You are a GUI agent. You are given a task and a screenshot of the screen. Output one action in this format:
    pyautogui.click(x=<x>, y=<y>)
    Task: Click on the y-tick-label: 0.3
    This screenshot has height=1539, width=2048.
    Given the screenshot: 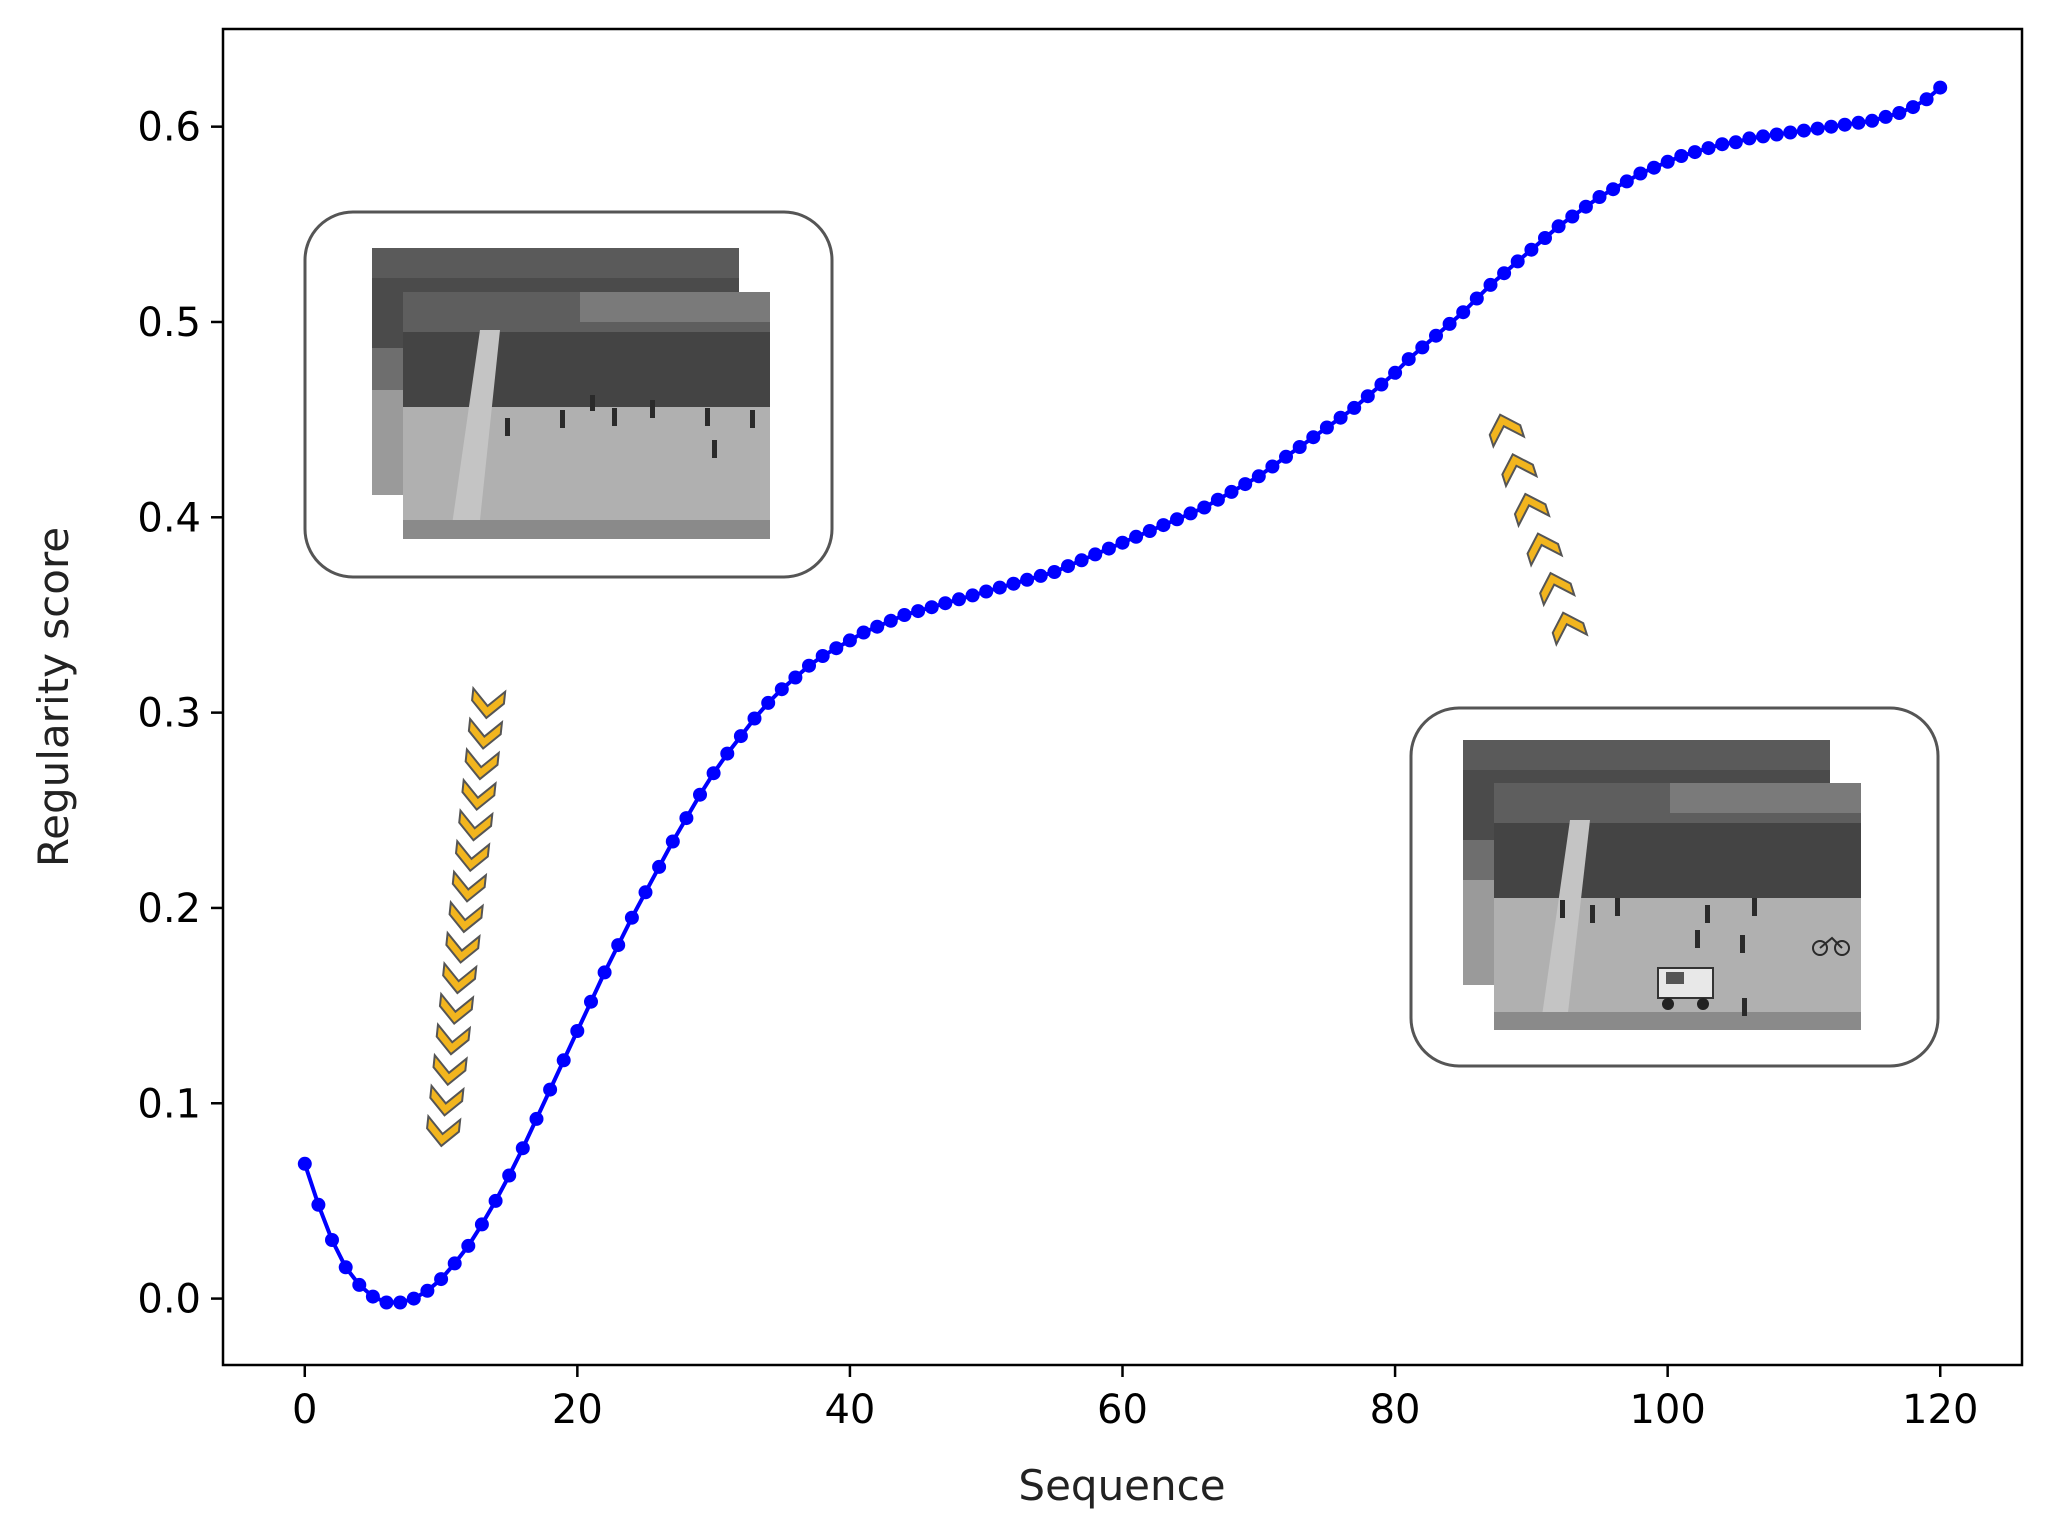 What is the action you would take?
    pyautogui.click(x=169, y=714)
    